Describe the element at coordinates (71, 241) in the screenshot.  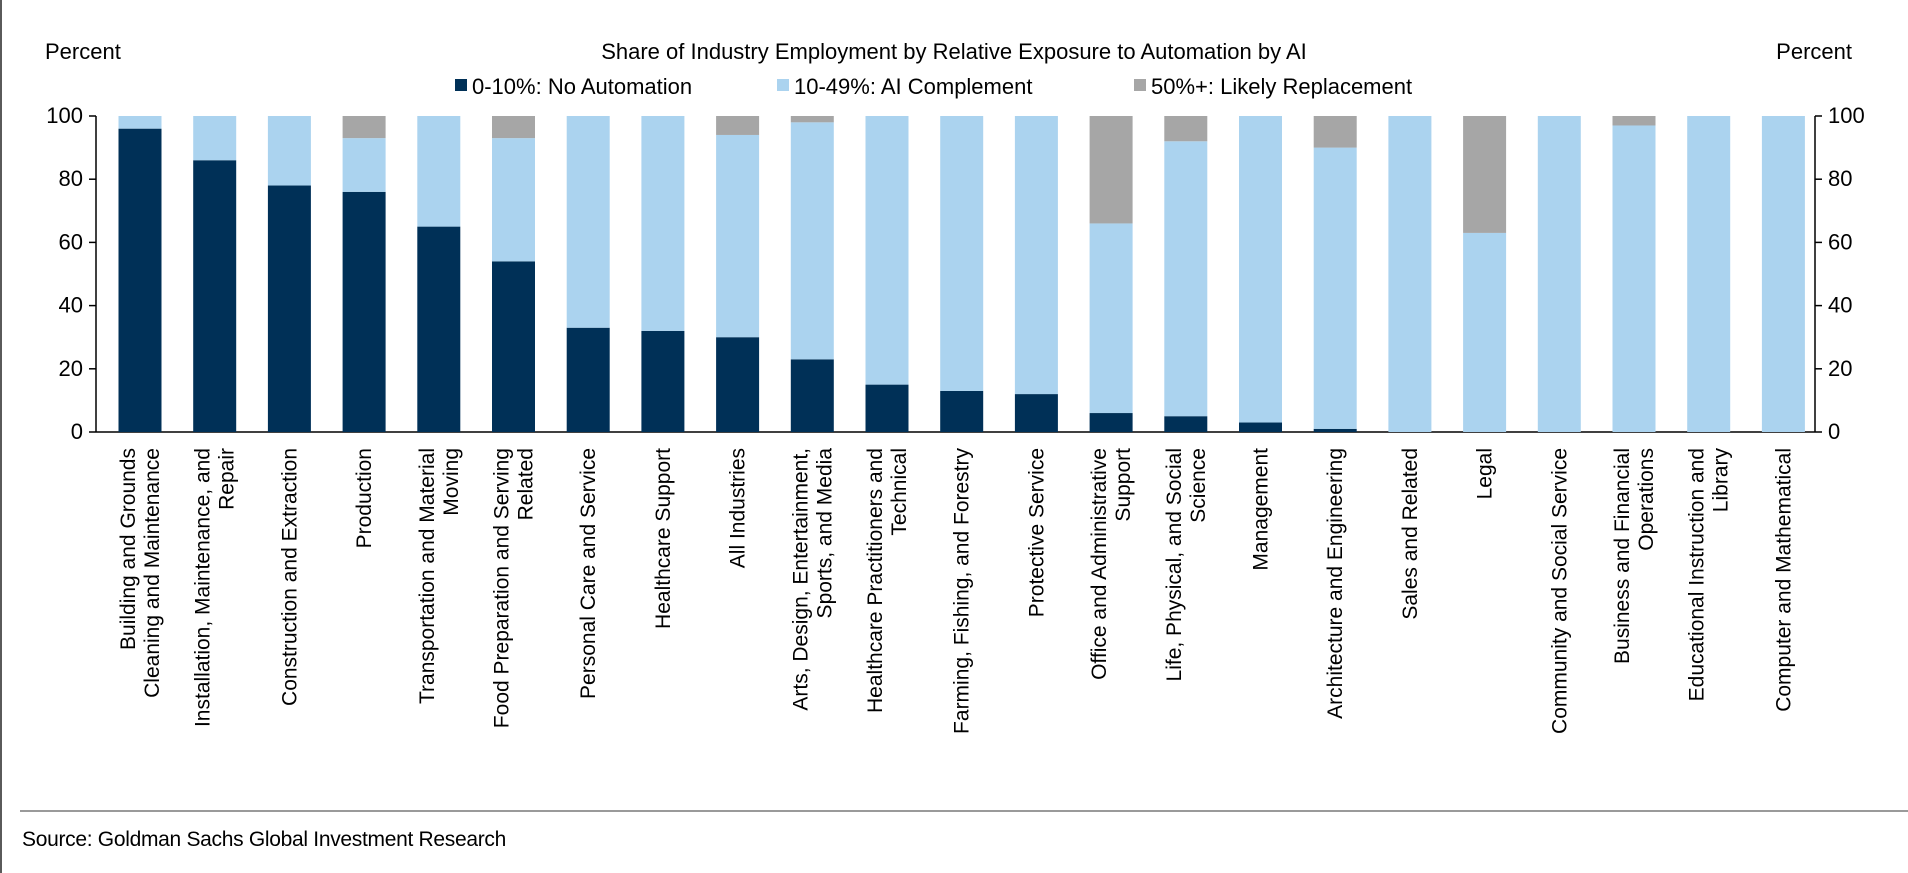
I see `y-tick-label-left: 60` at that location.